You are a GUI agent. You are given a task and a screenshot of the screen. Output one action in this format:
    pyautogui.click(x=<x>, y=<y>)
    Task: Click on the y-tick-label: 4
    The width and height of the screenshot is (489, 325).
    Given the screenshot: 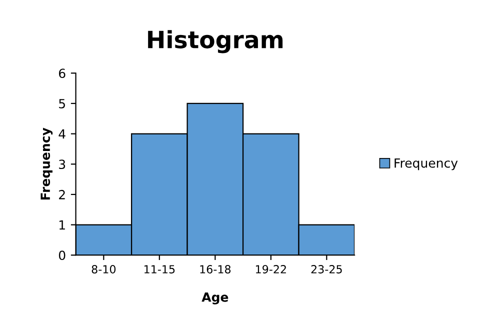 What is the action you would take?
    pyautogui.click(x=62, y=134)
    